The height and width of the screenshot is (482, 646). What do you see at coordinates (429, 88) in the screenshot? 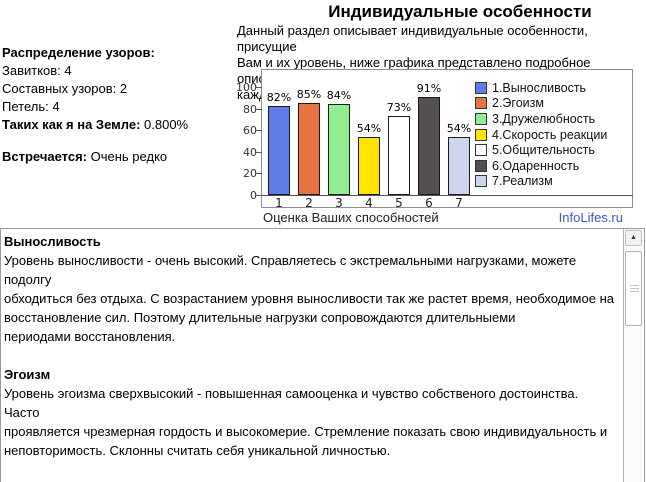
I see `bar-value-label: 91%` at bounding box center [429, 88].